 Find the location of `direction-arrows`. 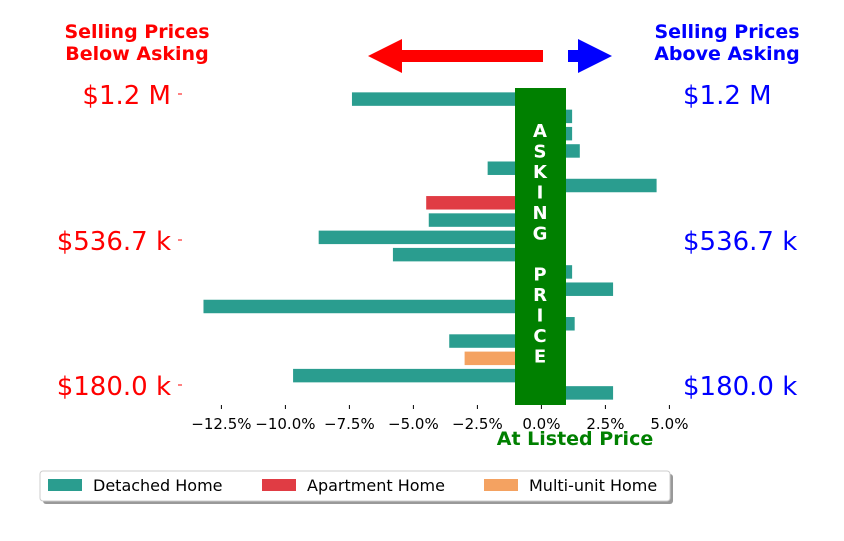

direction-arrows is located at coordinates (490, 56).